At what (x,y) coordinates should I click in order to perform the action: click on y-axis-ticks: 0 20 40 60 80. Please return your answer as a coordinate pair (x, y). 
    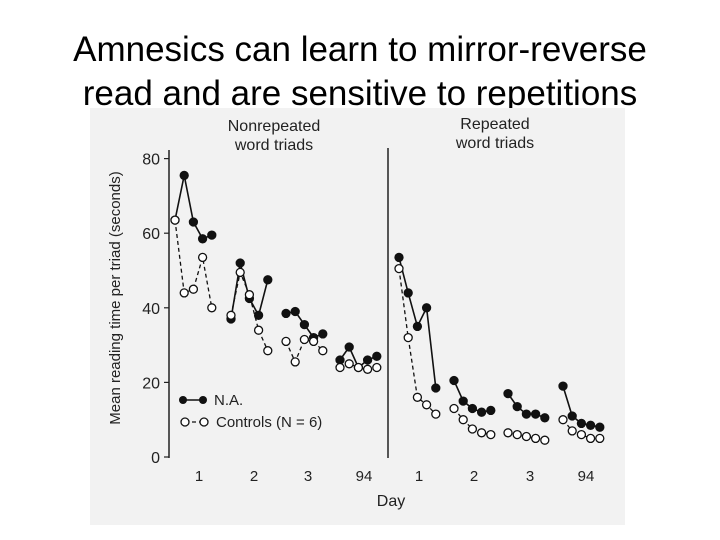
    Looking at the image, I should click on (155, 309).